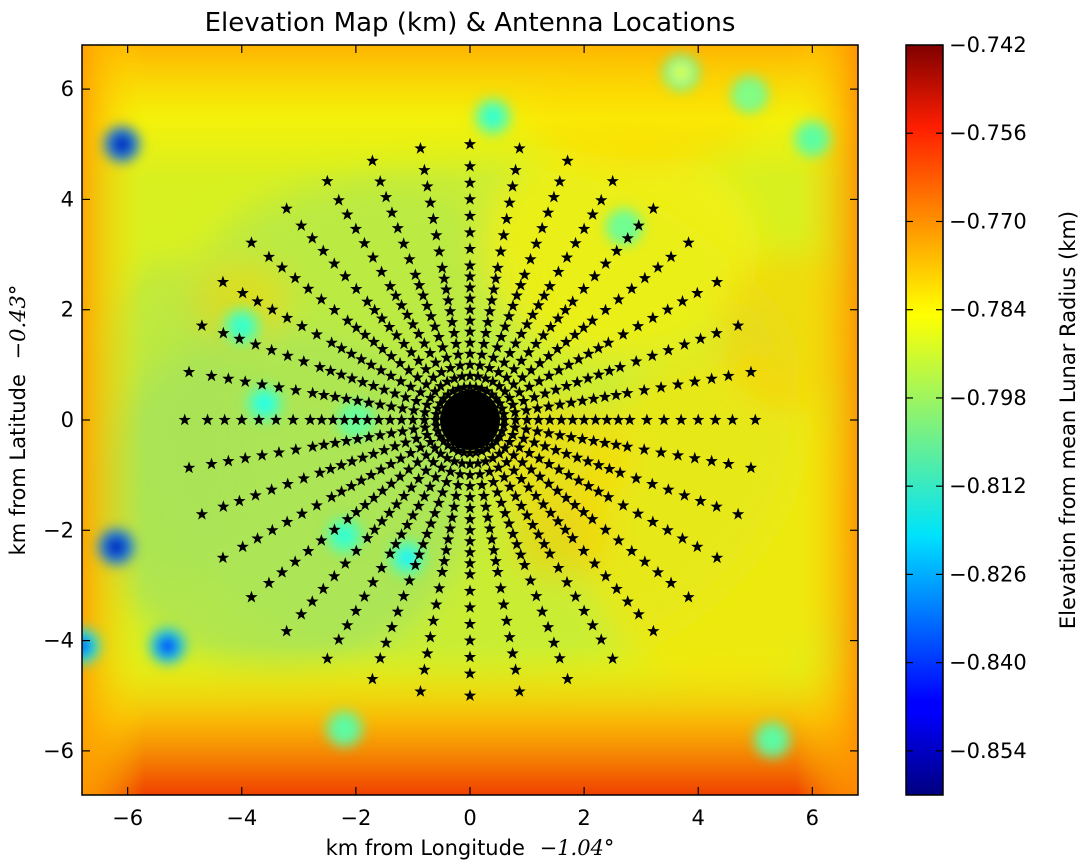 This screenshot has height=864, width=1089. I want to click on x-tick-label: 6, so click(812, 818).